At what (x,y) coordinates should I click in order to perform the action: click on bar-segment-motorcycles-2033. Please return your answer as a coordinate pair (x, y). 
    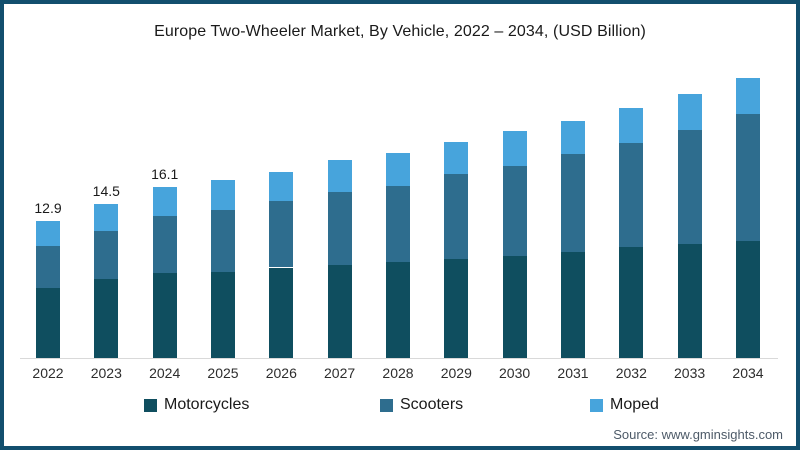
    Looking at the image, I should click on (689, 301).